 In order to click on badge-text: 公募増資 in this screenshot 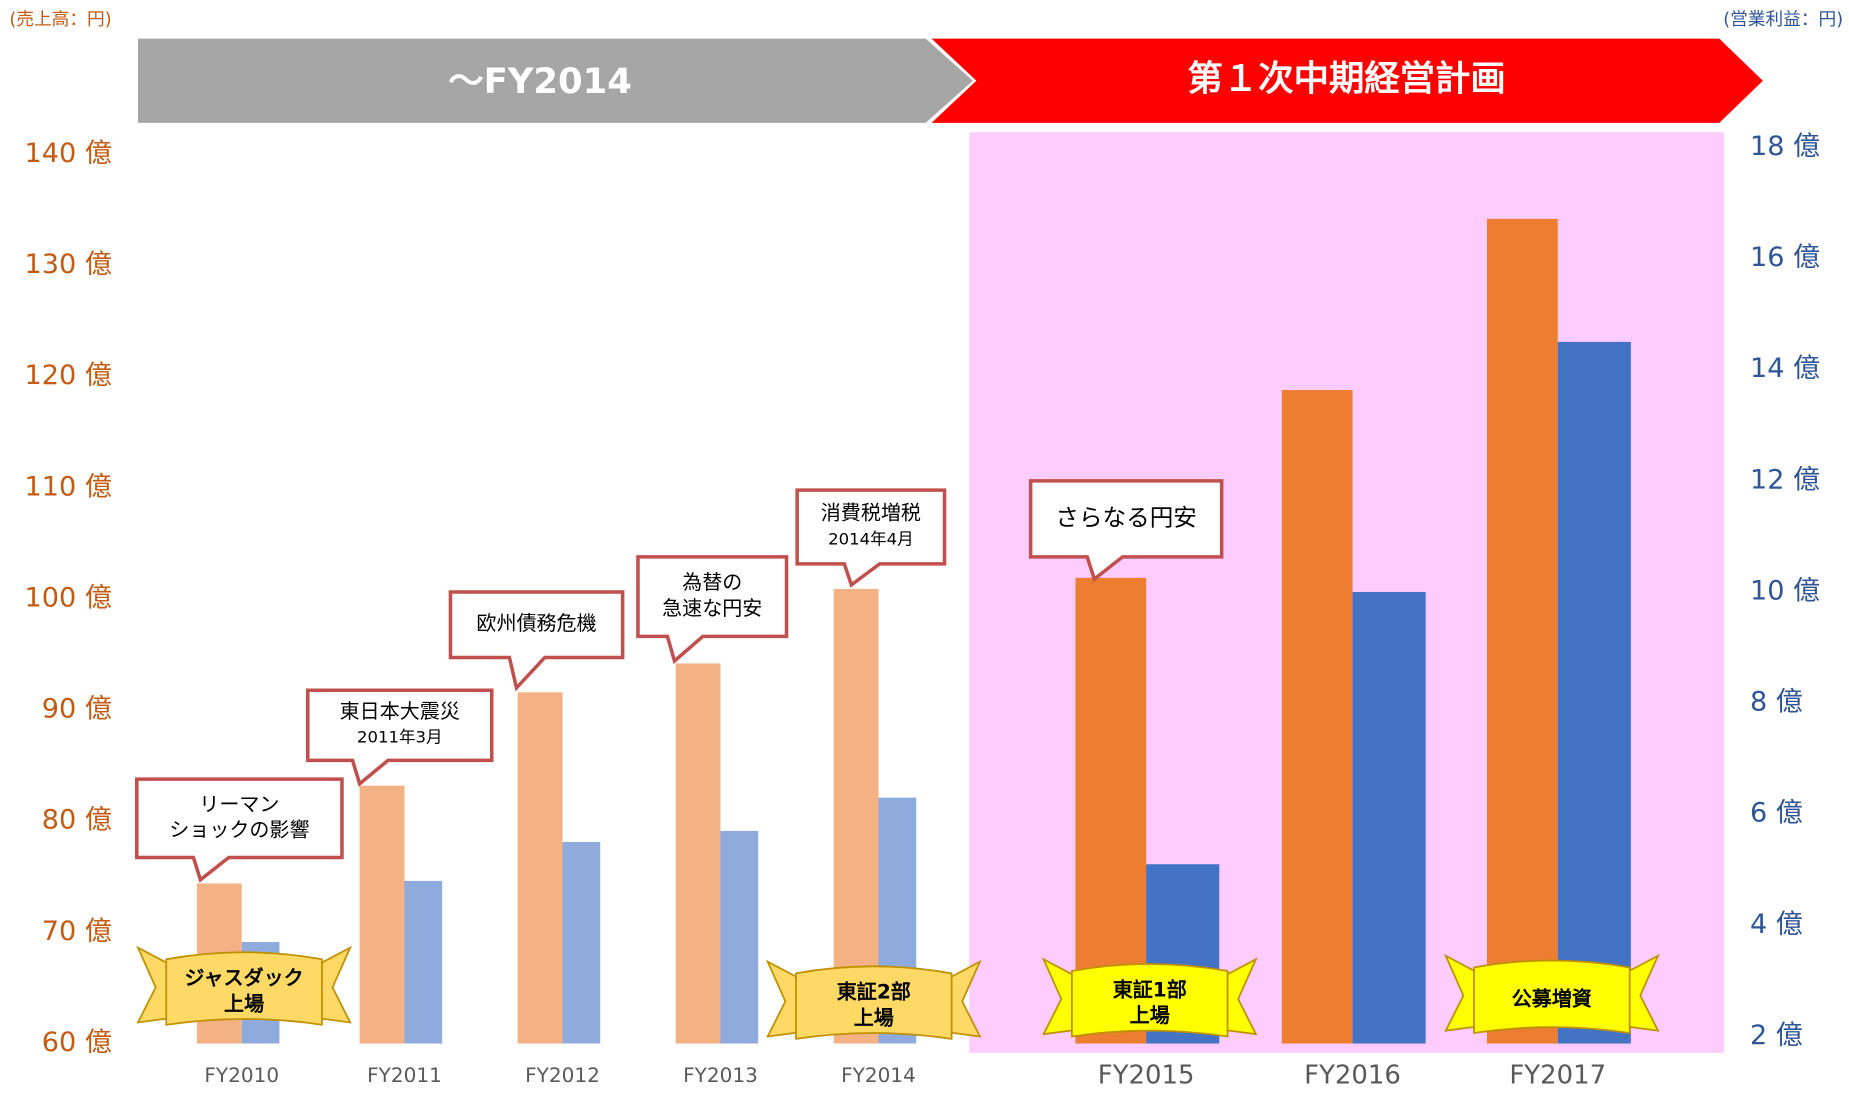, I will do `click(1552, 999)`.